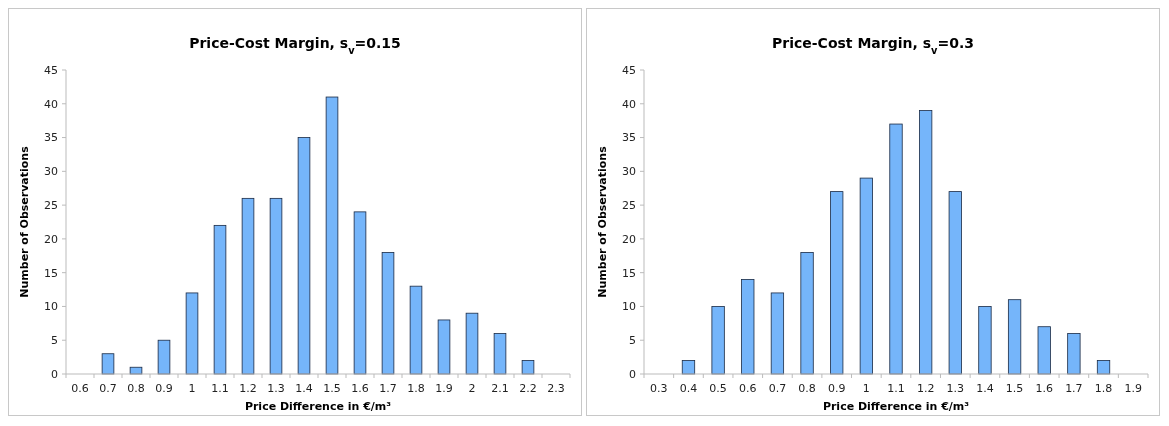 Image resolution: width=1169 pixels, height=426 pixels. What do you see at coordinates (873, 45) in the screenshot?
I see `chart-title: Price-Cost Margin, s$_{v}$=0.3` at bounding box center [873, 45].